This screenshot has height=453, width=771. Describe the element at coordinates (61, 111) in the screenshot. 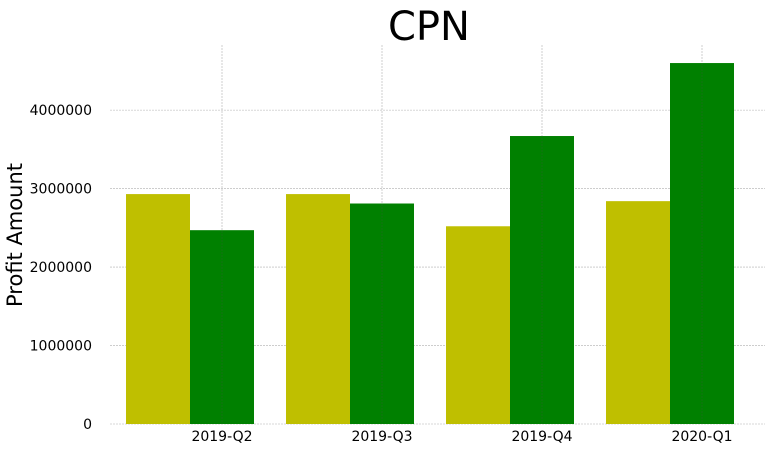

I see `y-tick-label: 4000000` at that location.